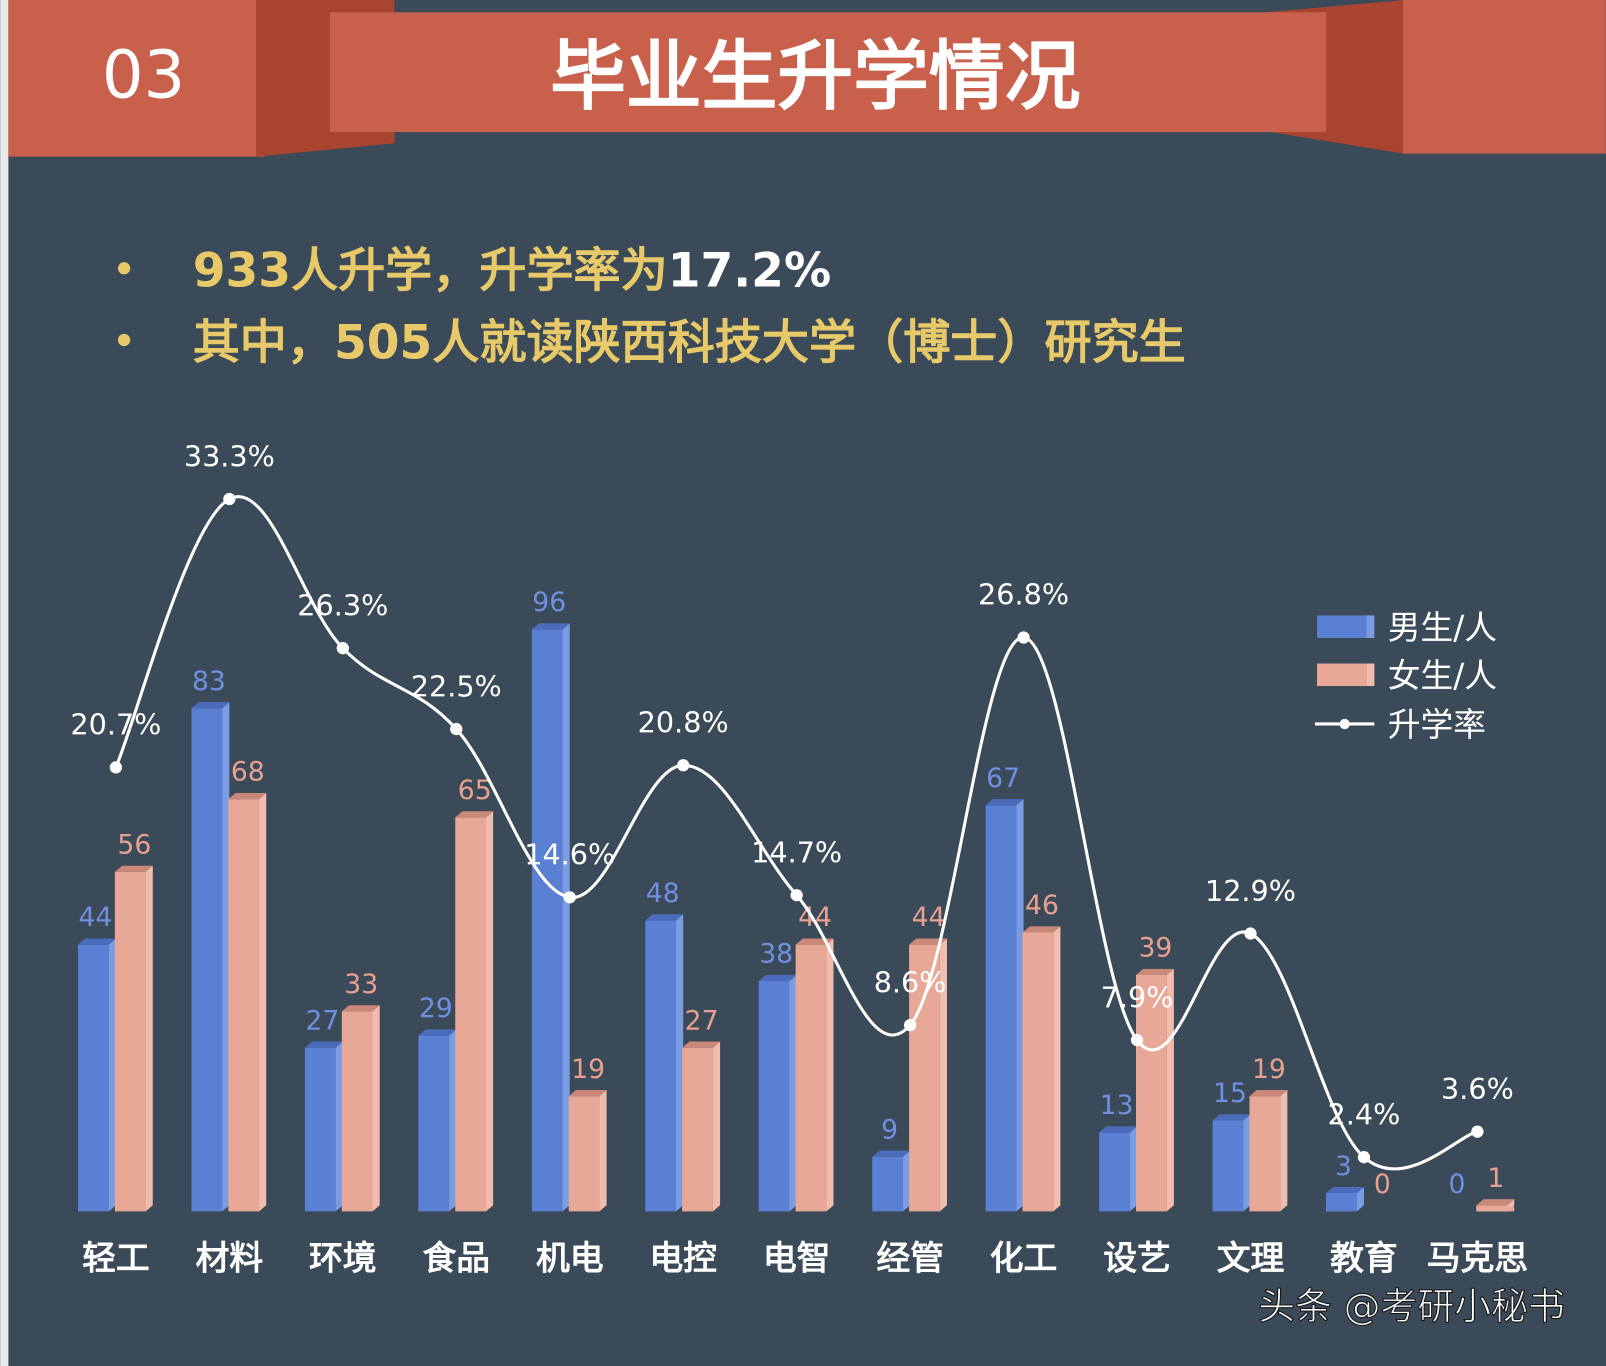 Image resolution: width=1606 pixels, height=1366 pixels. What do you see at coordinates (1042, 905) in the screenshot?
I see `girls-value-label: 46` at bounding box center [1042, 905].